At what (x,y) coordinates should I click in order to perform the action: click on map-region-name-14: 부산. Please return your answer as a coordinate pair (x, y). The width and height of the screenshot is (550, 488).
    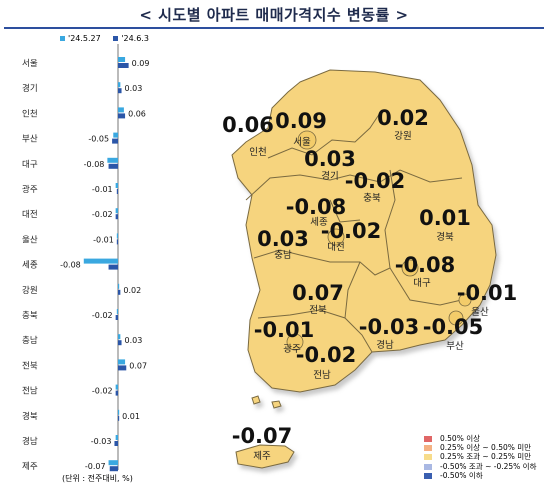
    Looking at the image, I should click on (455, 346).